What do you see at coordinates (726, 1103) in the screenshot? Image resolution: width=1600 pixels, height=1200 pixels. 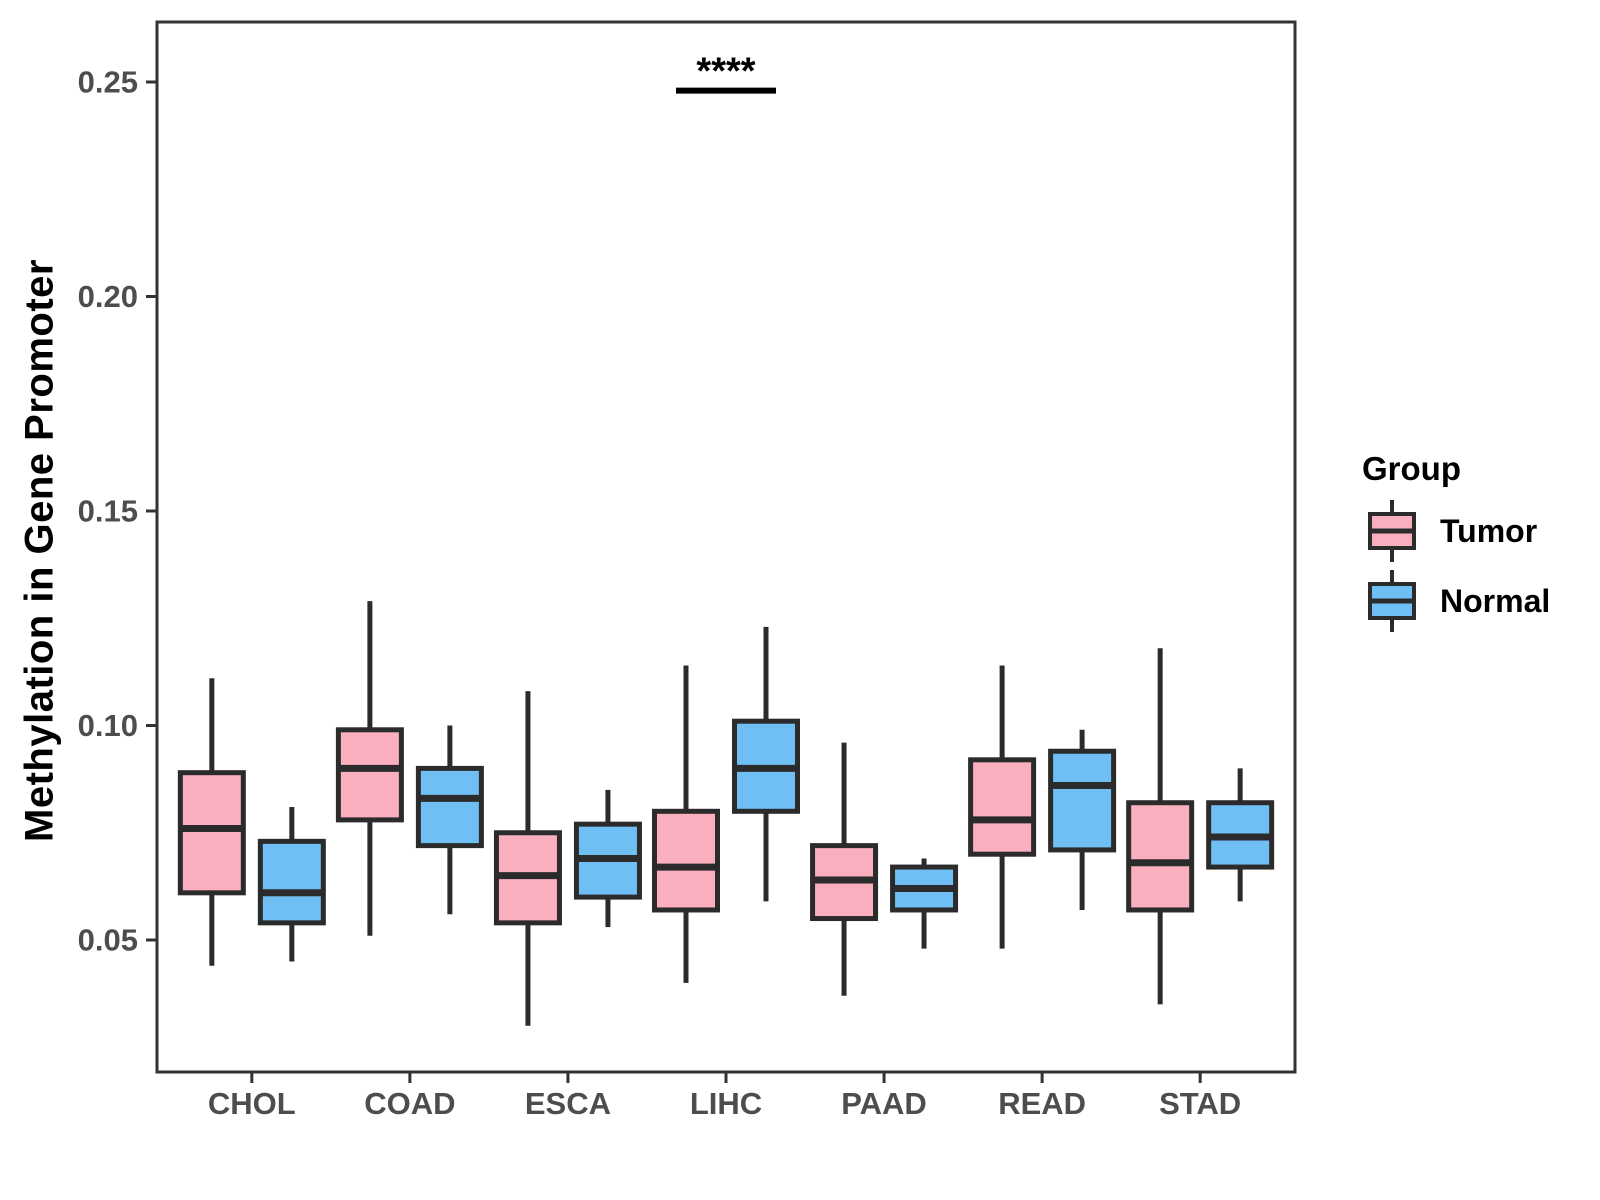 I see `x-tick-label-LIHC: LIHC` at bounding box center [726, 1103].